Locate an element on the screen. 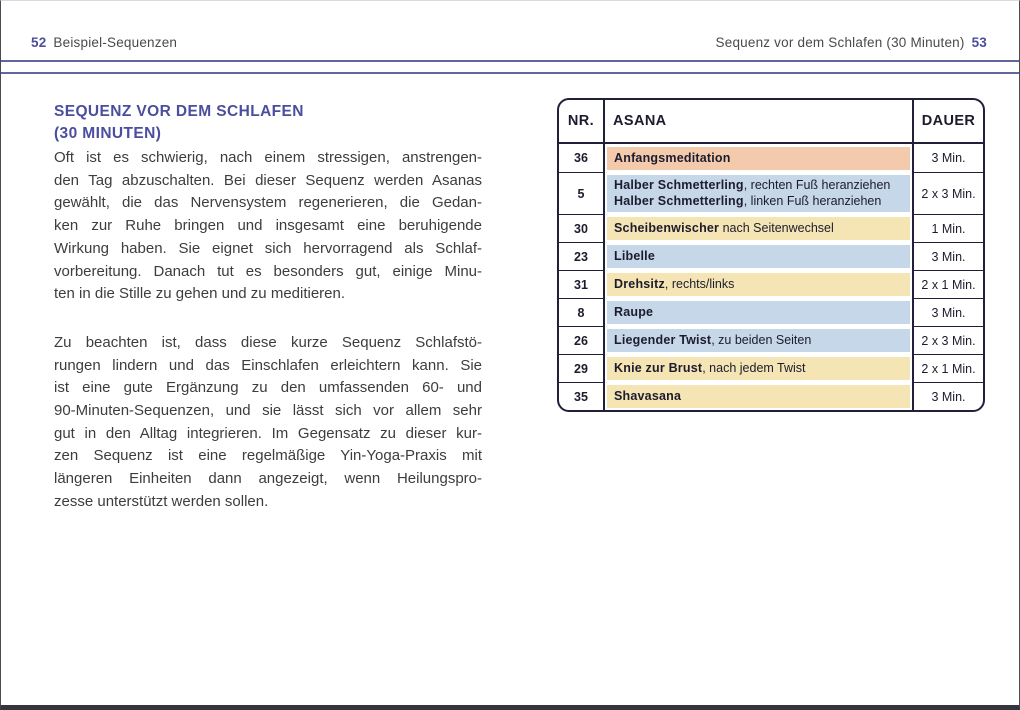 Image resolution: width=1020 pixels, height=710 pixels. asana-text: Libelle is located at coordinates (762, 256).